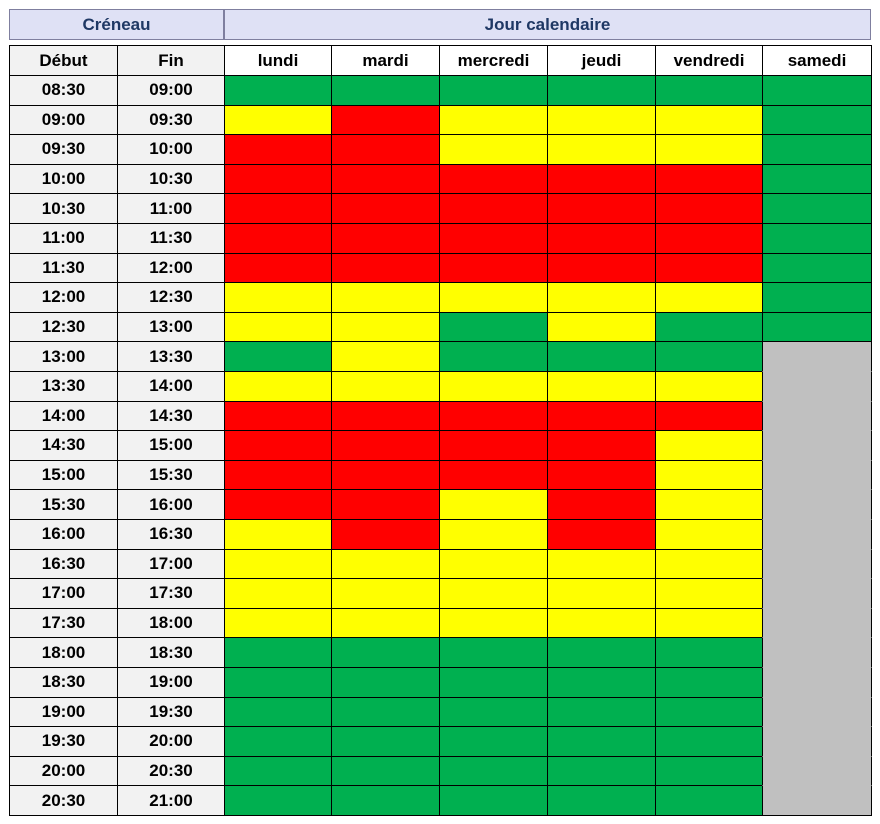 This screenshot has height=824, width=880. What do you see at coordinates (63, 356) in the screenshot?
I see `start-time: 13:00` at bounding box center [63, 356].